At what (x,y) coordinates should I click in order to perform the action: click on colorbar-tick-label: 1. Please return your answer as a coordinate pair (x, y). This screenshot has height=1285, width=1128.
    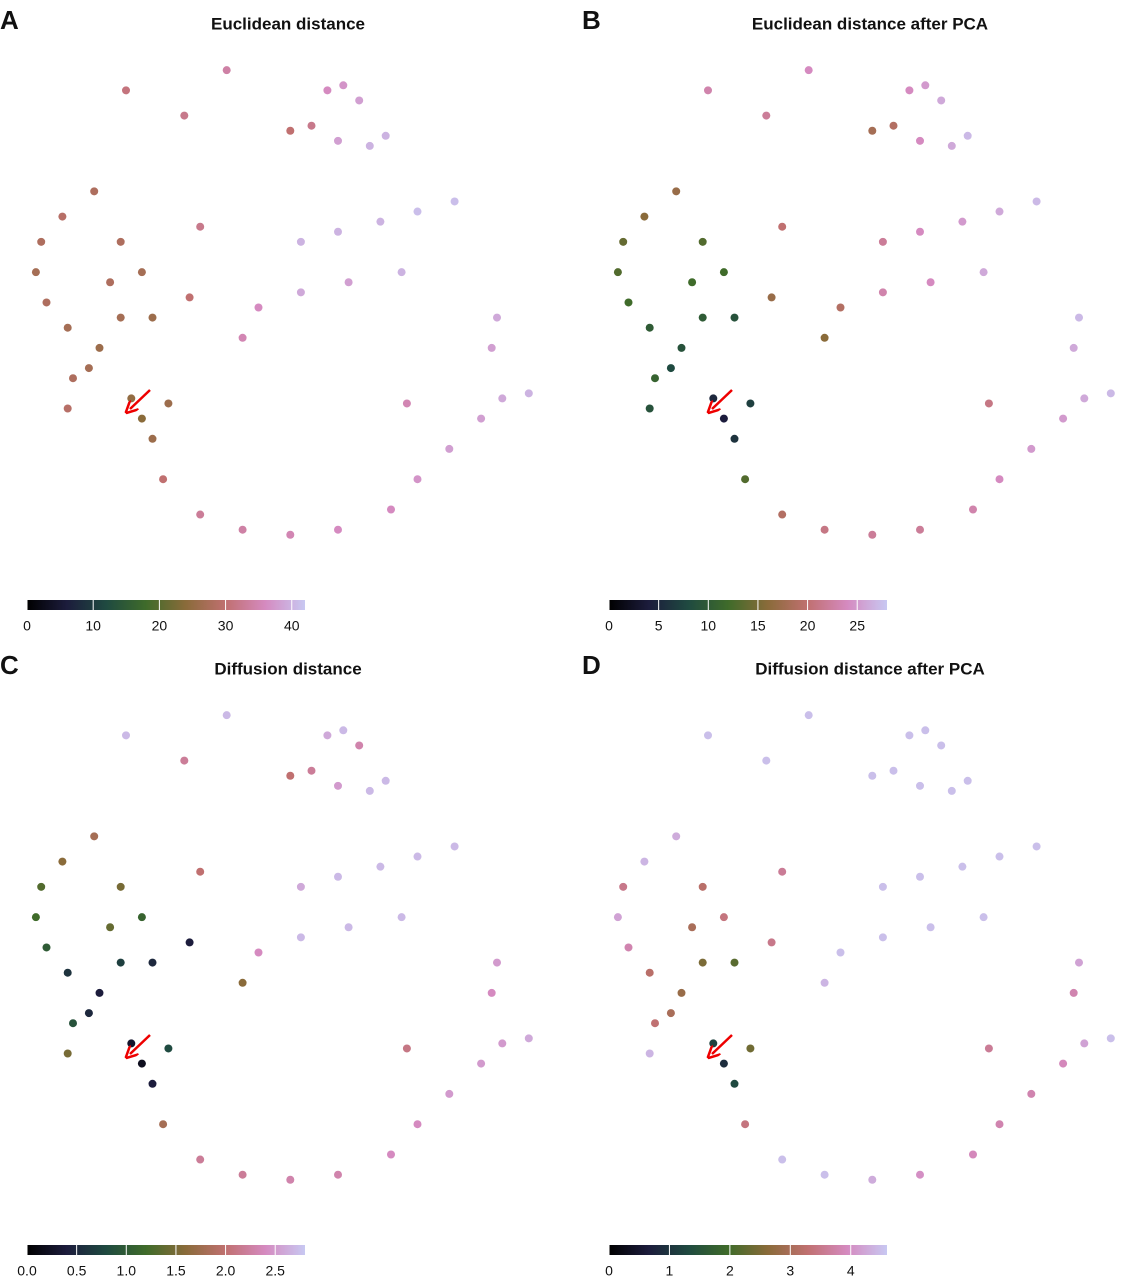
    Looking at the image, I should click on (670, 1271).